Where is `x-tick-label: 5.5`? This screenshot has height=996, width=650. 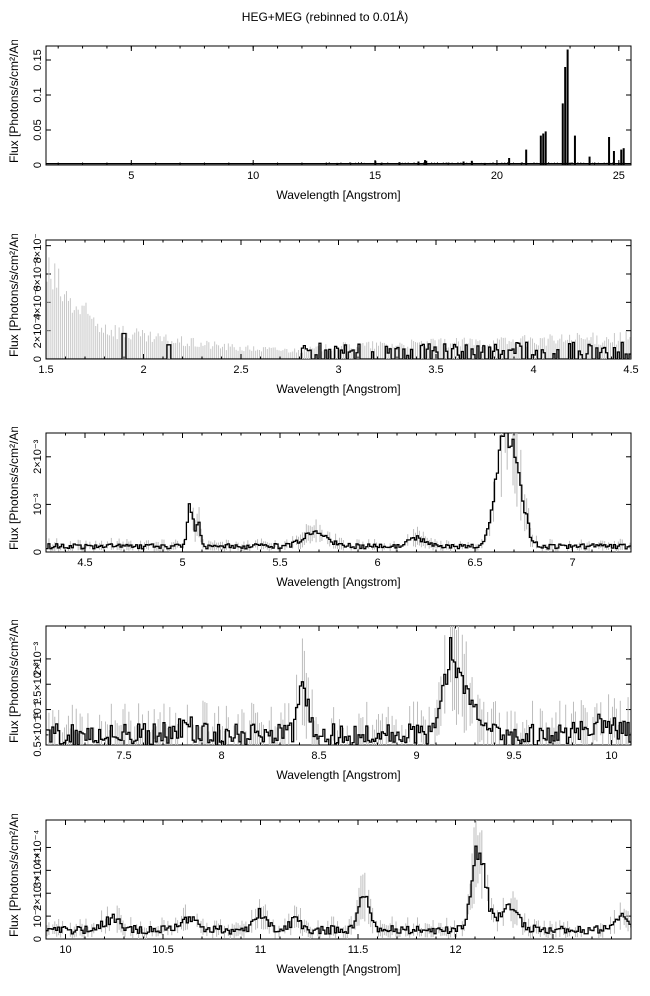
x-tick-label: 5.5 is located at coordinates (279, 563).